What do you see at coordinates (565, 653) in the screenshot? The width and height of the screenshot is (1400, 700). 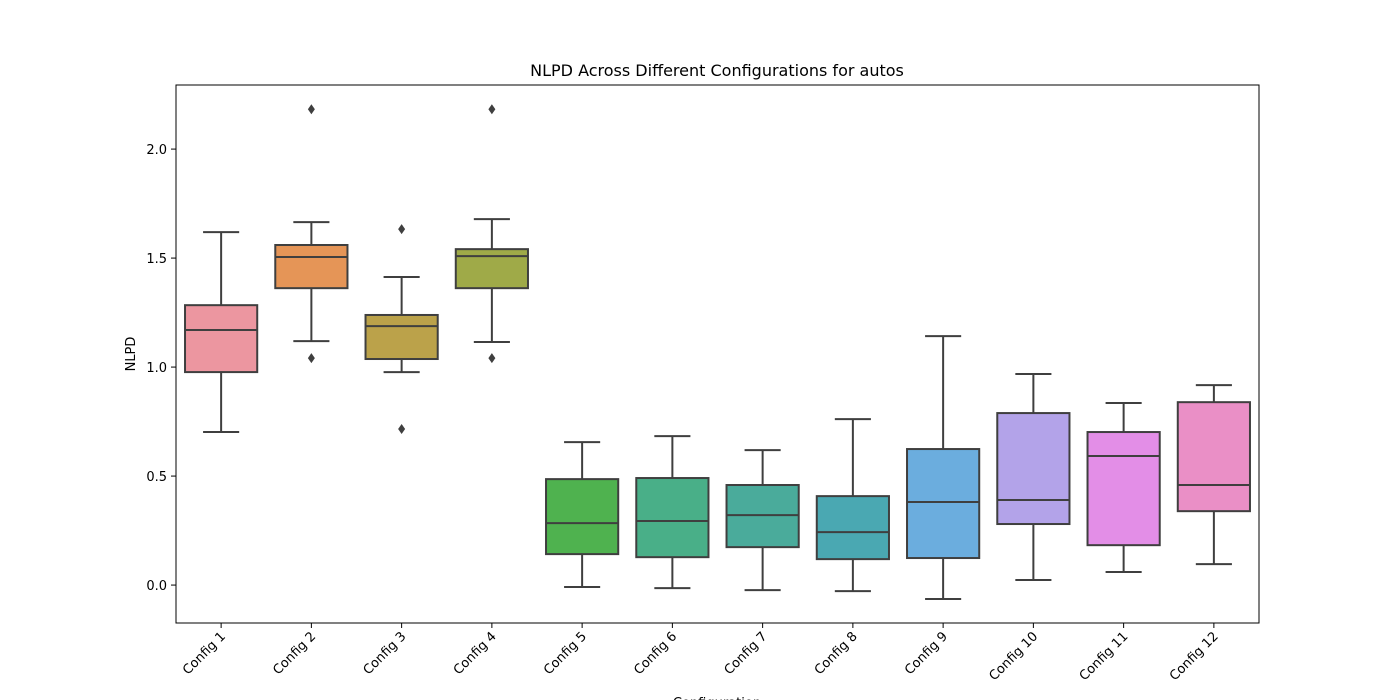 I see `x-tick-label: Config 5` at bounding box center [565, 653].